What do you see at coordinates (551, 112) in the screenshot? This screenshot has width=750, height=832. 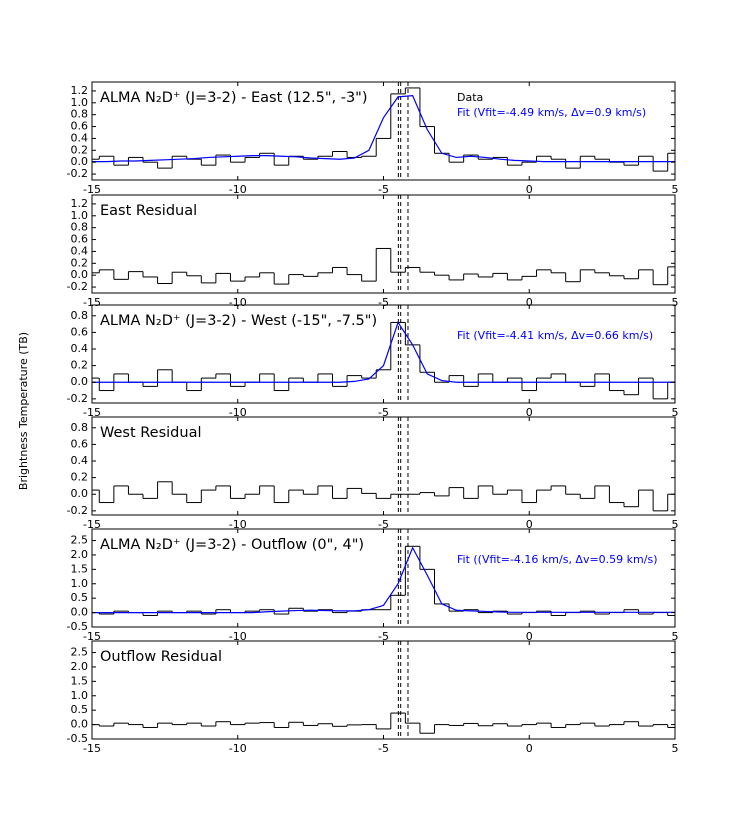 I see `legend-entry: Fit (Vfit=-4.49 km/s, Δv=0.9 km/s)` at bounding box center [551, 112].